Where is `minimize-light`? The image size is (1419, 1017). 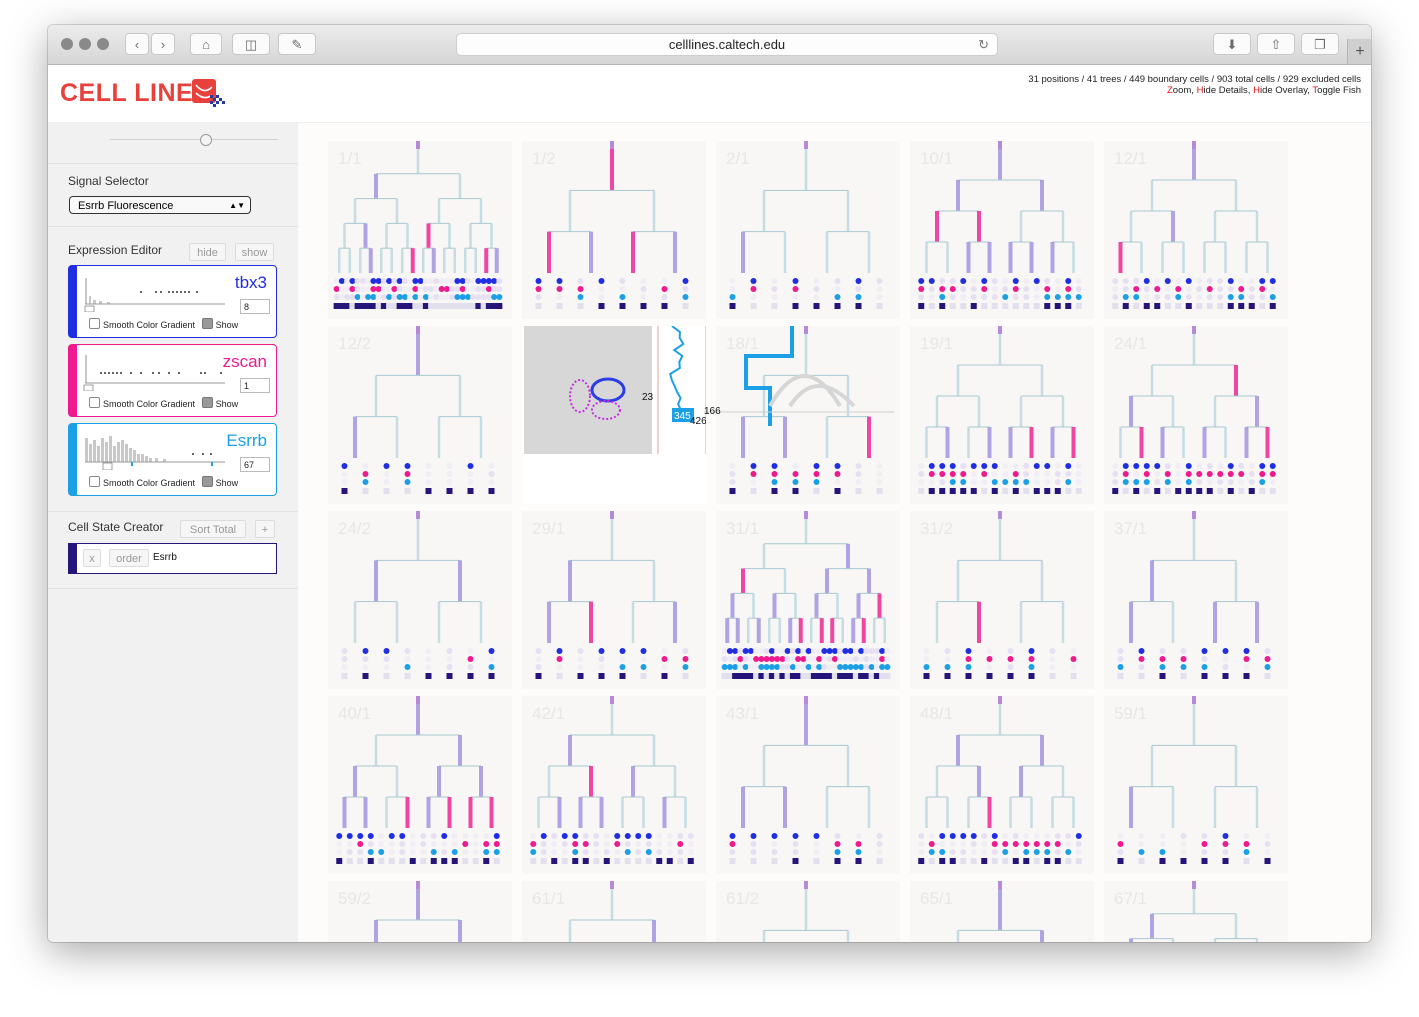 minimize-light is located at coordinates (85, 44).